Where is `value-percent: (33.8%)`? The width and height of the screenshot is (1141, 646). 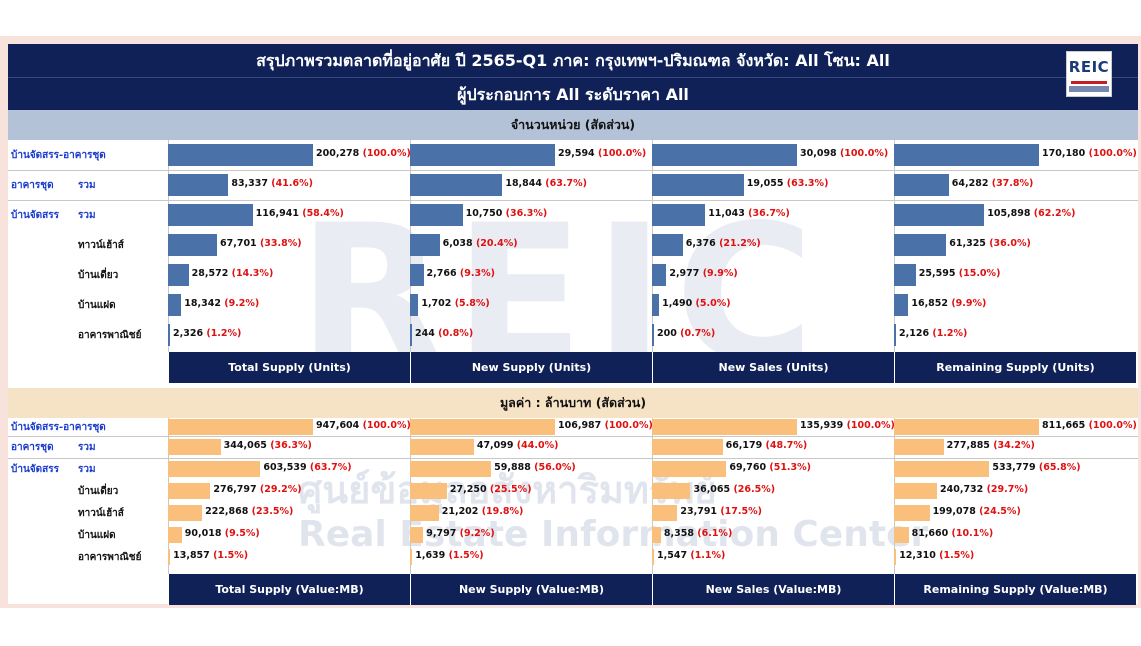 value-percent: (33.8%) is located at coordinates (280, 243).